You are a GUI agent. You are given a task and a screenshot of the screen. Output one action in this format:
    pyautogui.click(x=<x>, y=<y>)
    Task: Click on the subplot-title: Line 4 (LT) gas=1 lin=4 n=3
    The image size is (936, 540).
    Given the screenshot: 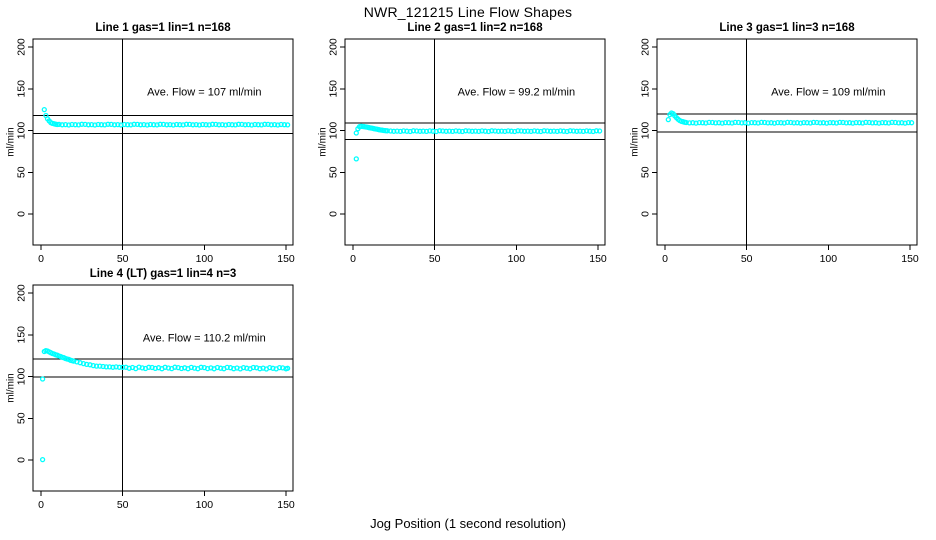 What is the action you would take?
    pyautogui.click(x=163, y=274)
    